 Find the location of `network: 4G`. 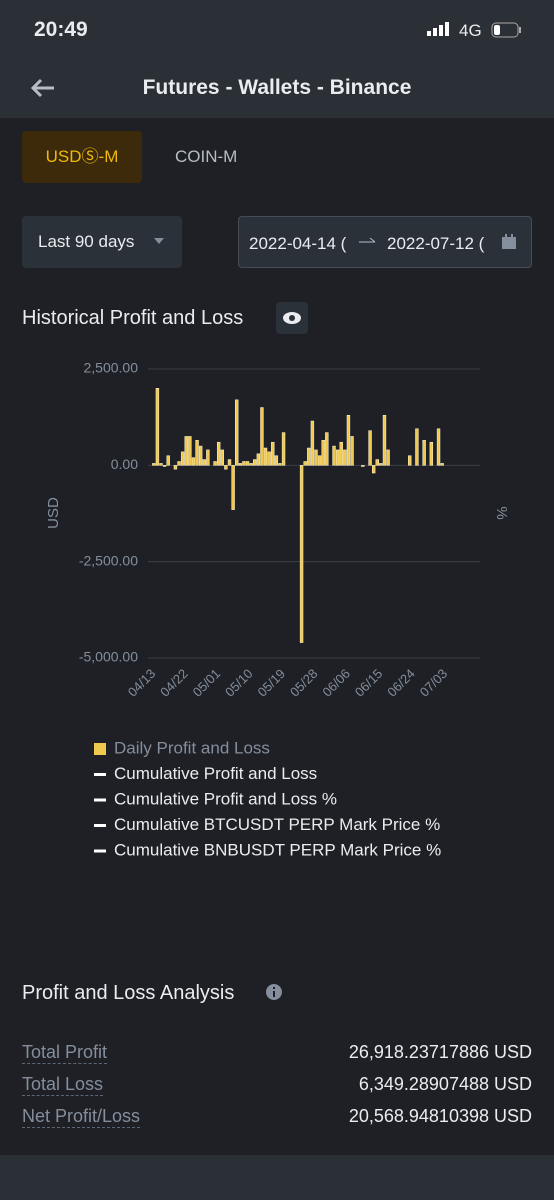

network: 4G is located at coordinates (470, 30).